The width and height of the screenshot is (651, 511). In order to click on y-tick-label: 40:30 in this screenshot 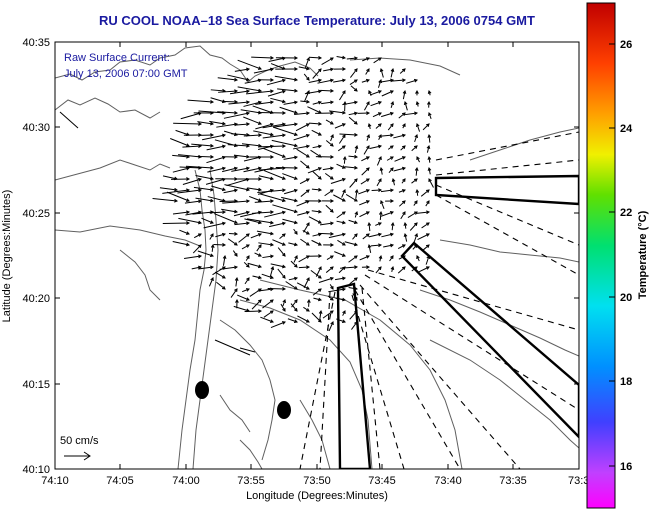, I will do `click(36, 128)`.